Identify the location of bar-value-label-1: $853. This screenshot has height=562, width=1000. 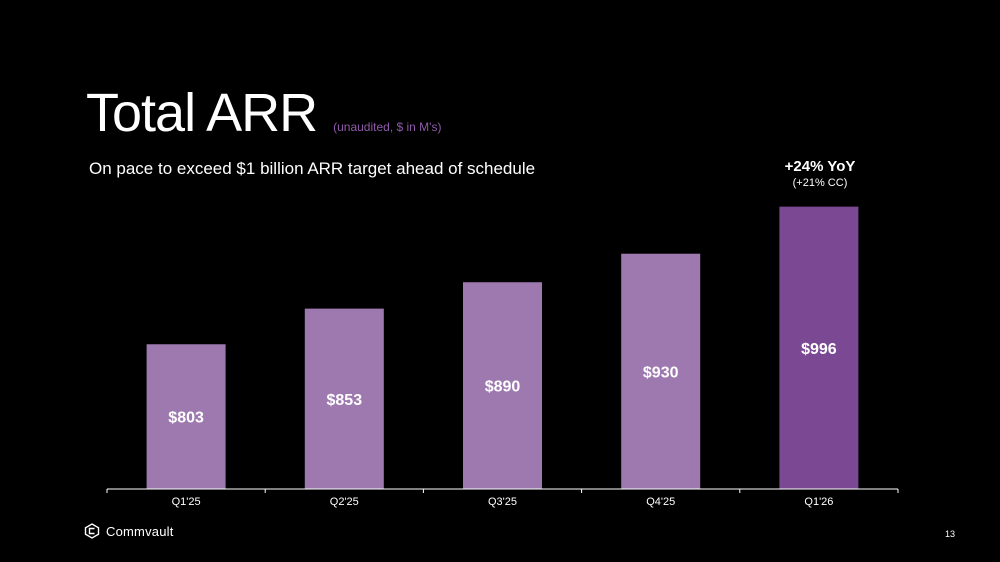
(345, 400).